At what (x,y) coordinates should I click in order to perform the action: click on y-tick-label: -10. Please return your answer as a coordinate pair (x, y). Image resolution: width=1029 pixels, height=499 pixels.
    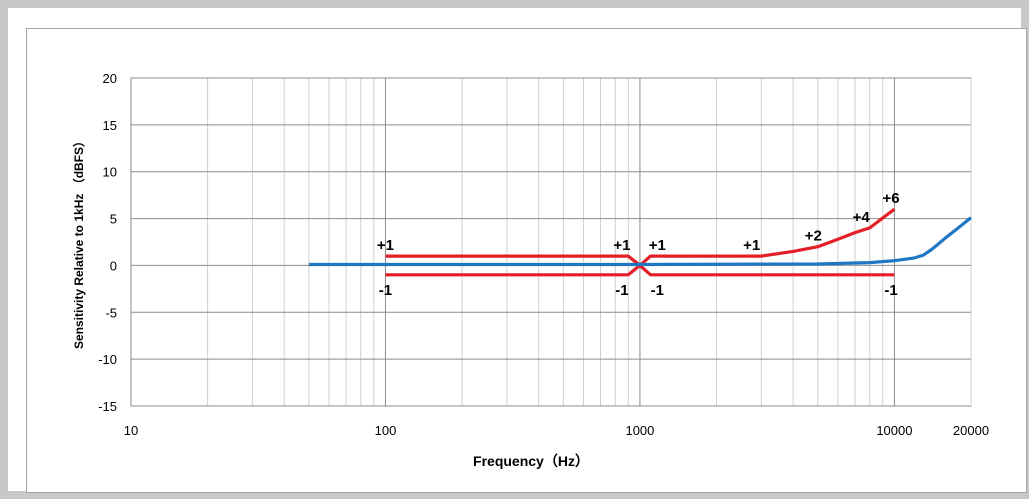
    Looking at the image, I should click on (107, 359).